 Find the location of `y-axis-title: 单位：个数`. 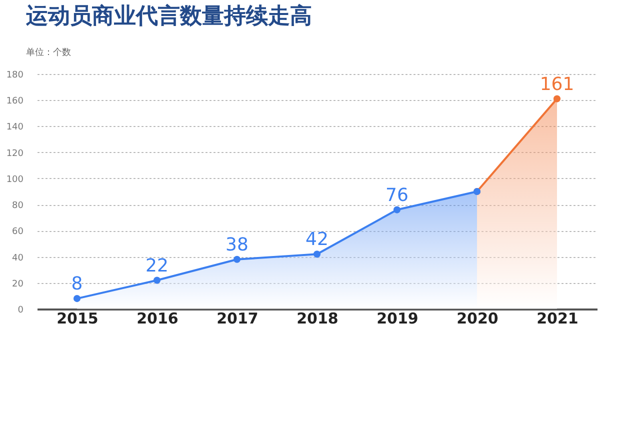

y-axis-title: 单位：个数 is located at coordinates (48, 52).